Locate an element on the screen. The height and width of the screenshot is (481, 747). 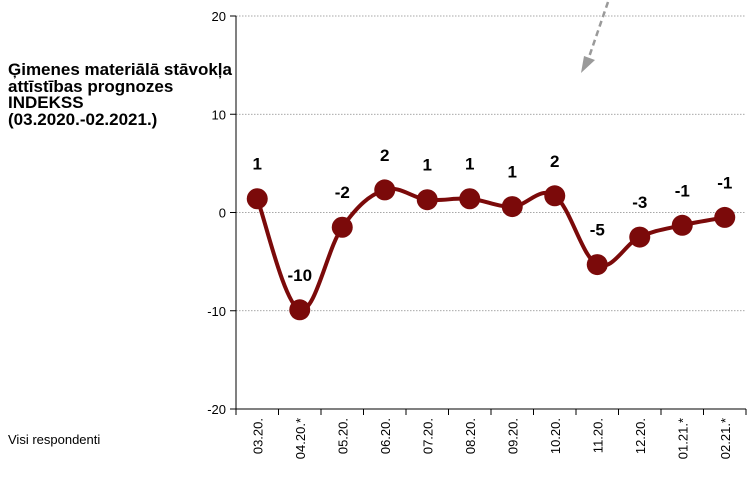
x-tick-label: 06.20. is located at coordinates (385, 436).